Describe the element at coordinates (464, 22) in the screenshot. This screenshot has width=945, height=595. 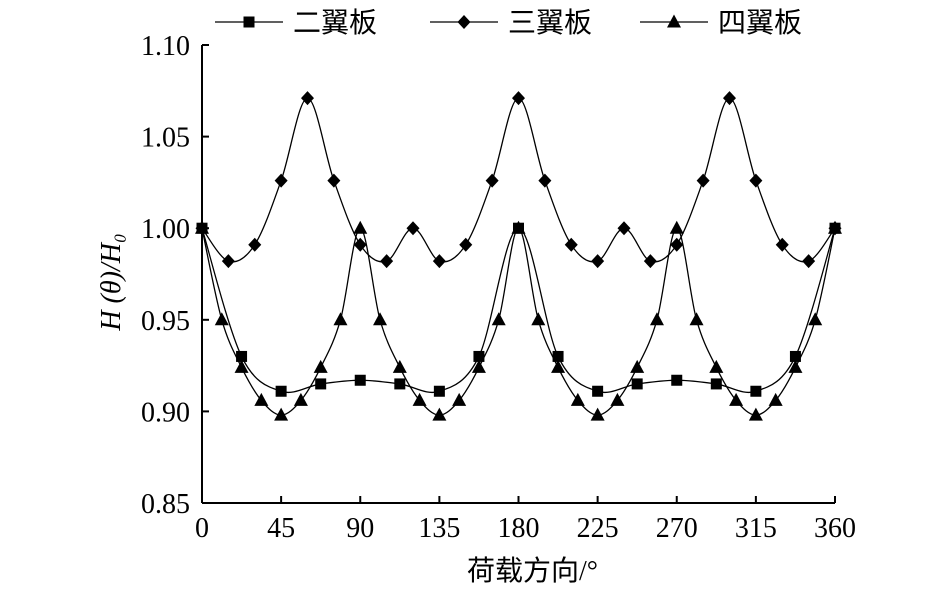
I see `legend-marker-diamond` at that location.